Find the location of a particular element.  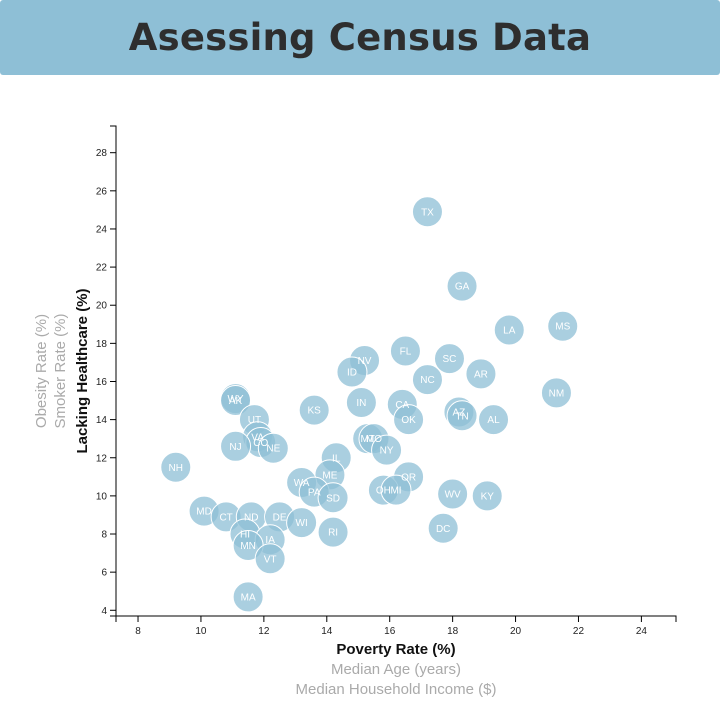

state-circle-ma is located at coordinates (248, 597).